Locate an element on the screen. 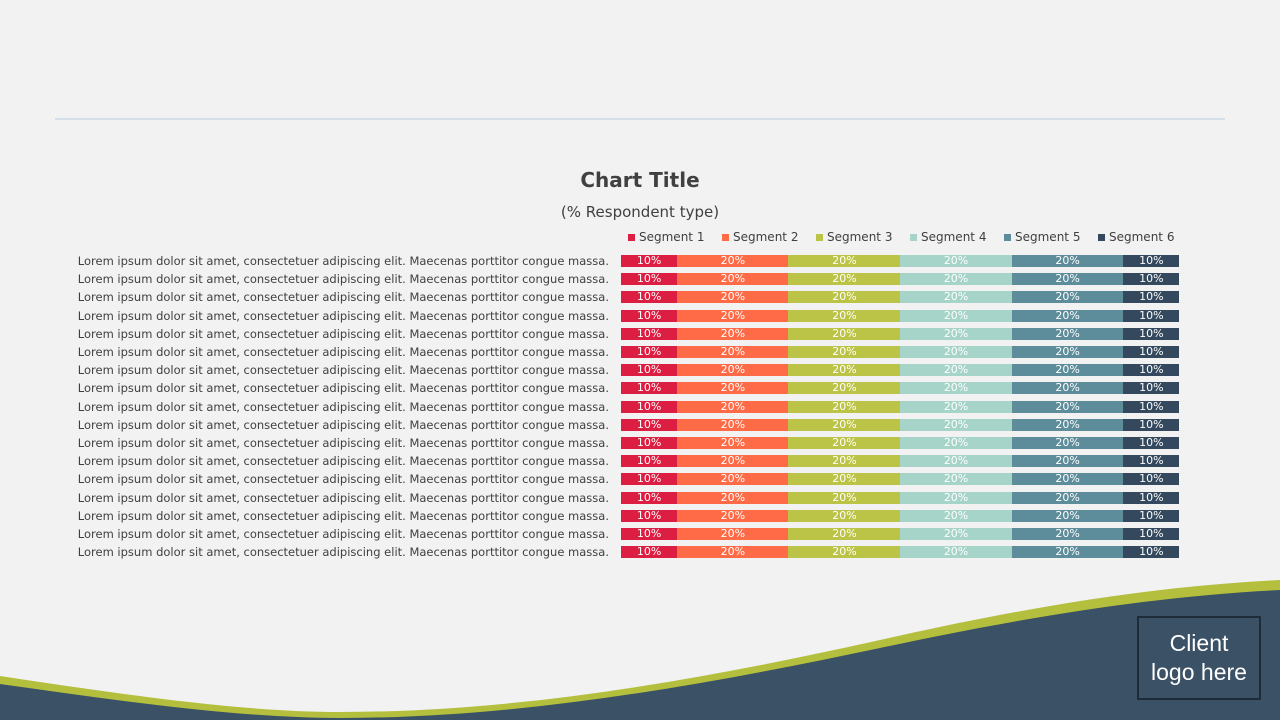  chart-title: Chart Title is located at coordinates (640, 180).